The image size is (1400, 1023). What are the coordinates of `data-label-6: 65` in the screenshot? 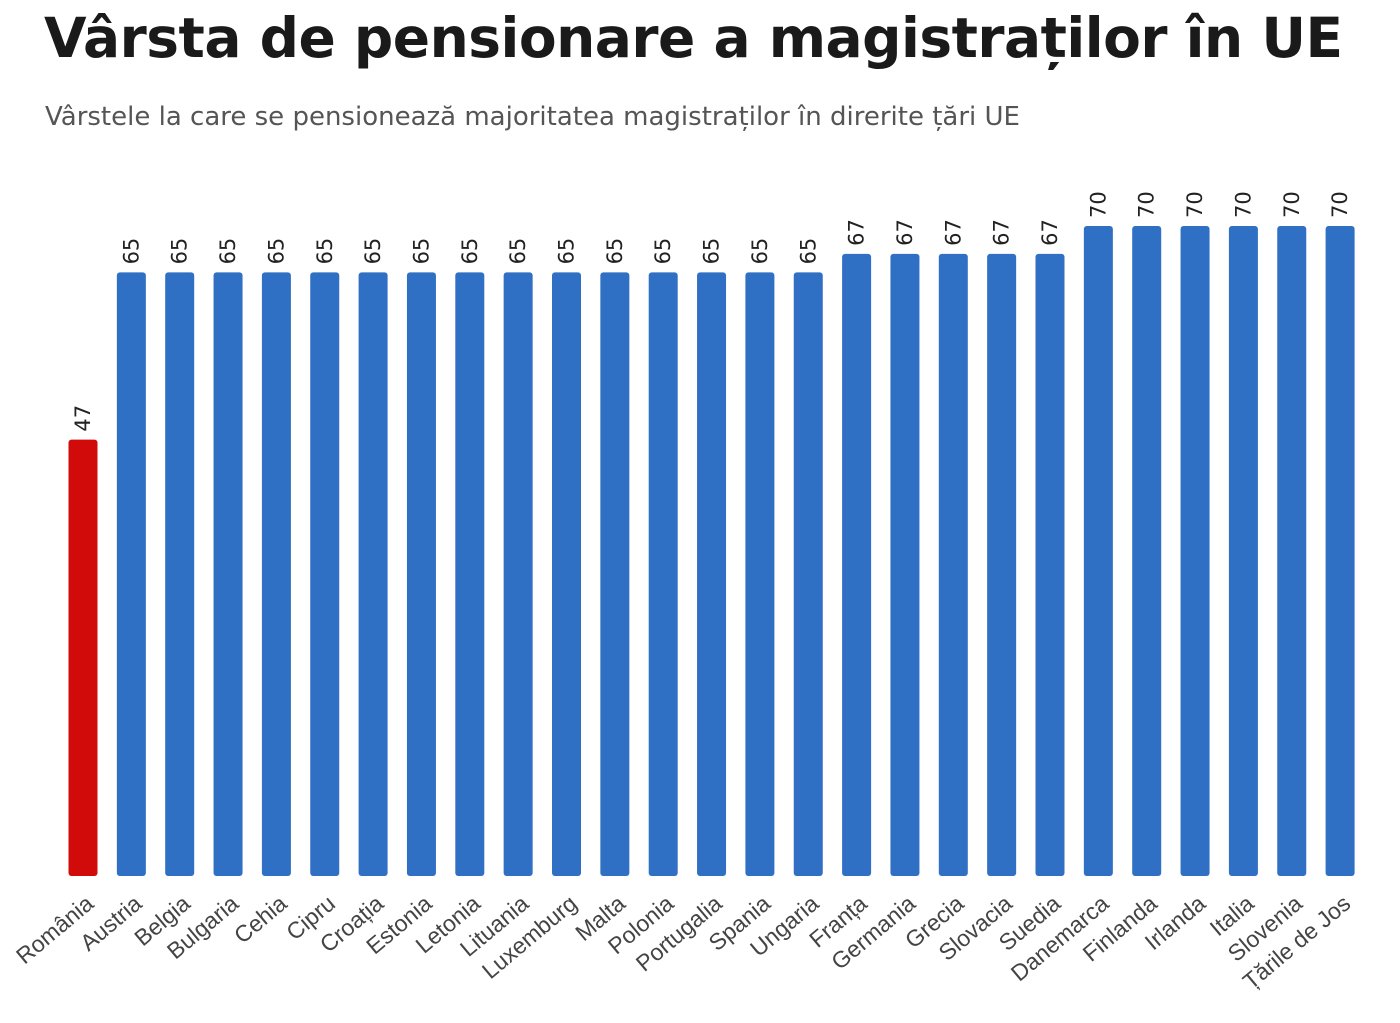 It's located at (373, 251).